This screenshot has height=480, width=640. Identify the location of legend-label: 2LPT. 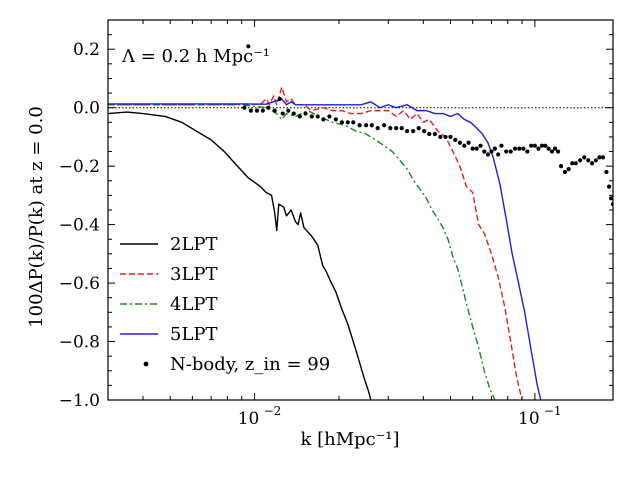
(194, 244).